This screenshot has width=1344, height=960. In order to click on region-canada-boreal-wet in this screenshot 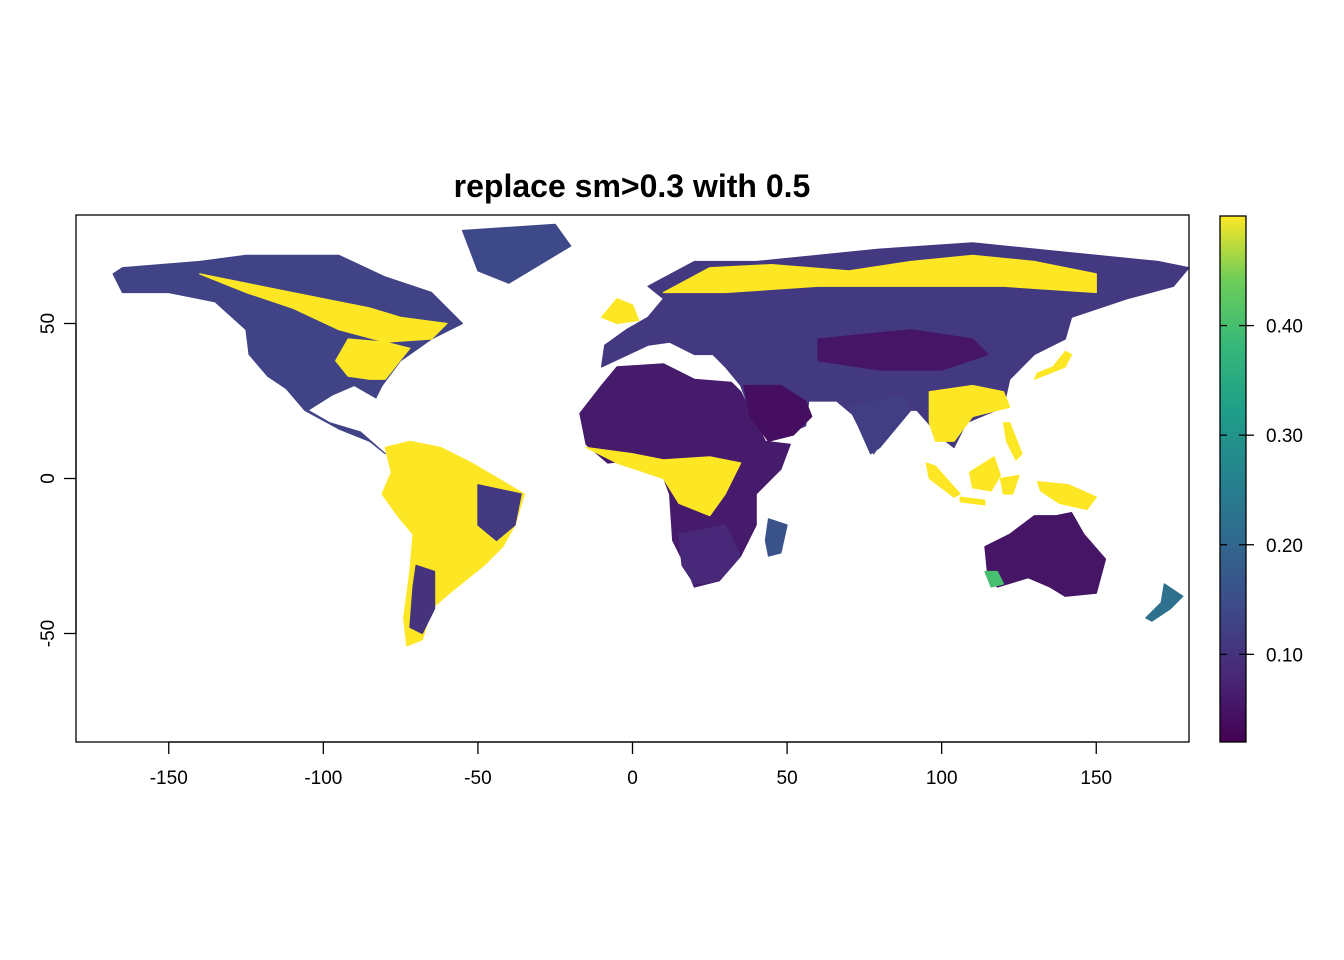, I will do `click(323, 308)`.